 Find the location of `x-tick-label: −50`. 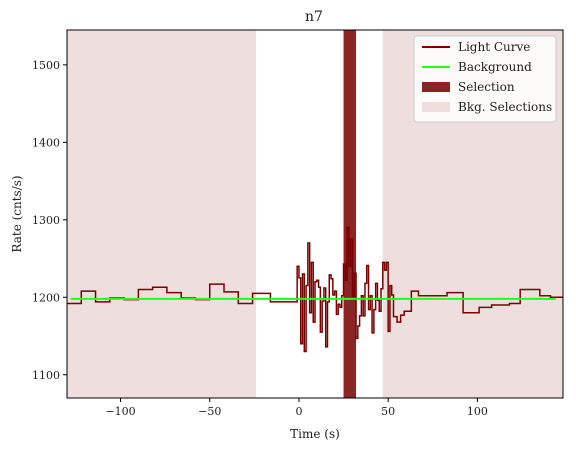

x-tick-label: −50 is located at coordinates (209, 411).